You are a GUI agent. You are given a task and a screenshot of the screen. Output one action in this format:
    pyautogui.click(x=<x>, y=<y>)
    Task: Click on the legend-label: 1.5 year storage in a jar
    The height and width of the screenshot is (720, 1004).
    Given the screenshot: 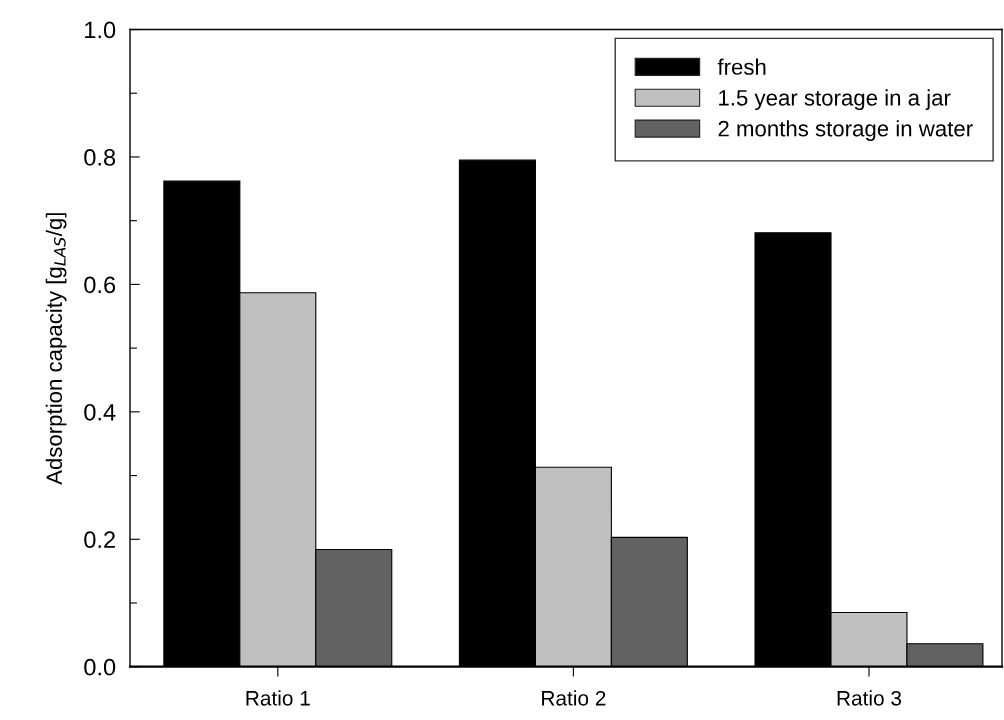 What is the action you would take?
    pyautogui.click(x=835, y=100)
    